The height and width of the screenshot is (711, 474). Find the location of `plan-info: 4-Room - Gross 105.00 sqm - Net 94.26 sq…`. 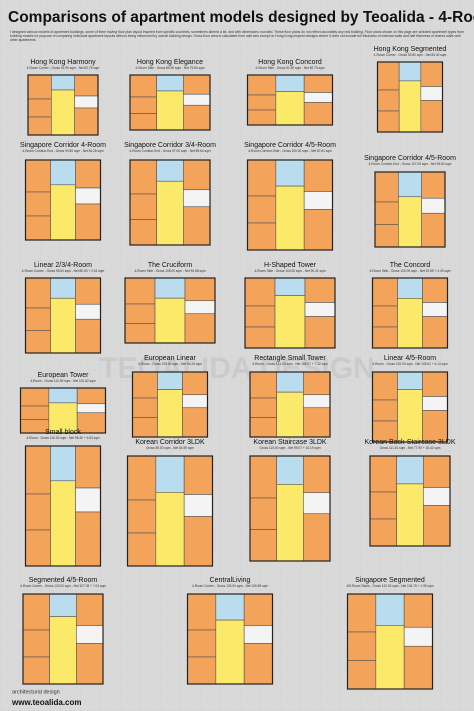

plan-info: 4-Room - Gross 105.00 sqm - Net 94.26 sq… is located at coordinates (170, 364).